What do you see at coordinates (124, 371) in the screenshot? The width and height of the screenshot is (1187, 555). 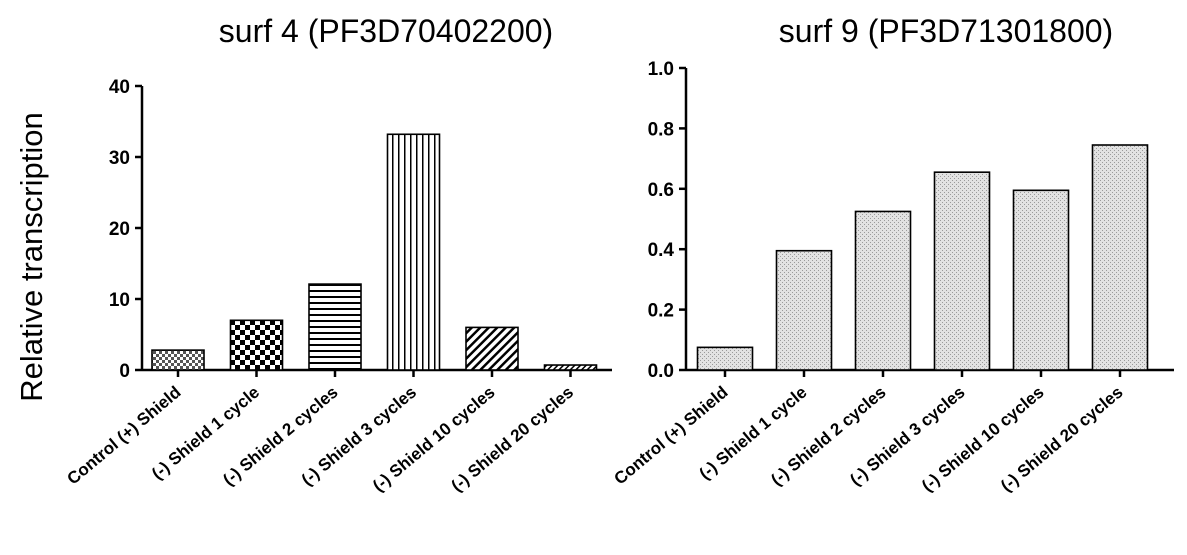 I see `y-tick-label: 0` at bounding box center [124, 371].